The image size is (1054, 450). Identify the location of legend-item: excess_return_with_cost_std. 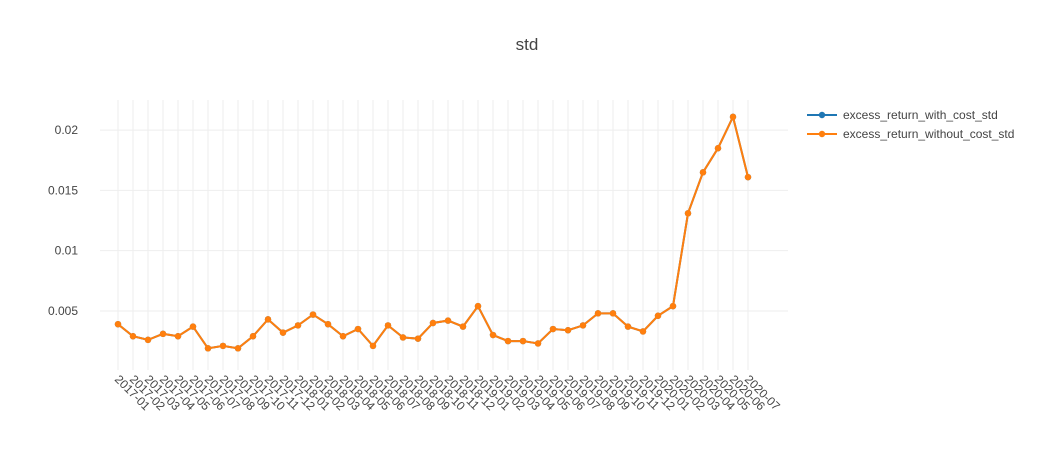
(902, 115).